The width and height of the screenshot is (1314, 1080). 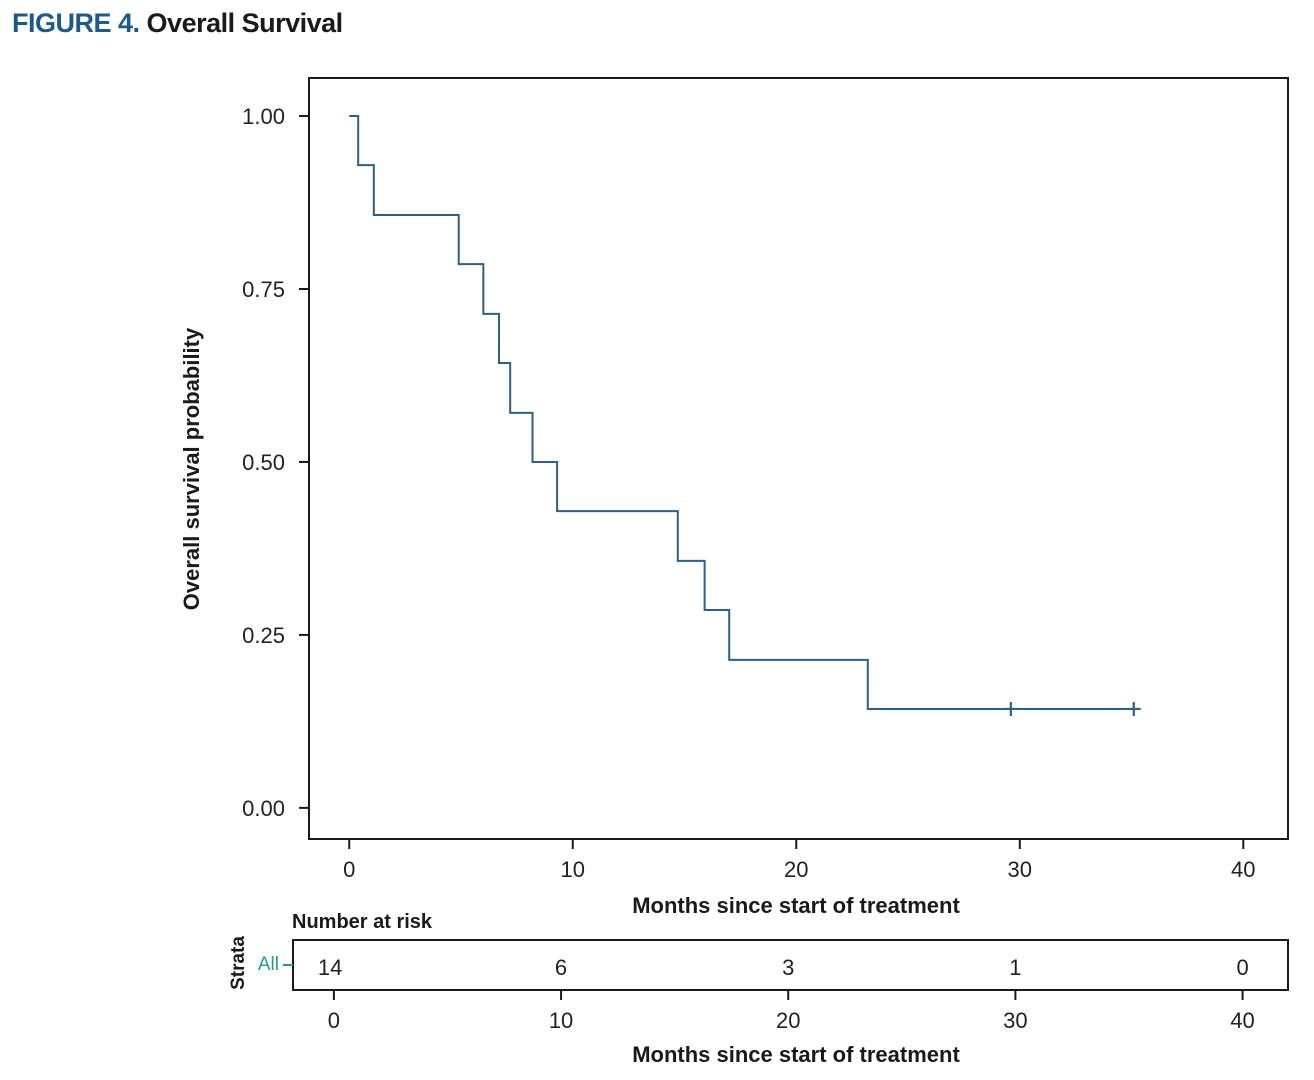 What do you see at coordinates (796, 869) in the screenshot?
I see `x-tick-label: 20` at bounding box center [796, 869].